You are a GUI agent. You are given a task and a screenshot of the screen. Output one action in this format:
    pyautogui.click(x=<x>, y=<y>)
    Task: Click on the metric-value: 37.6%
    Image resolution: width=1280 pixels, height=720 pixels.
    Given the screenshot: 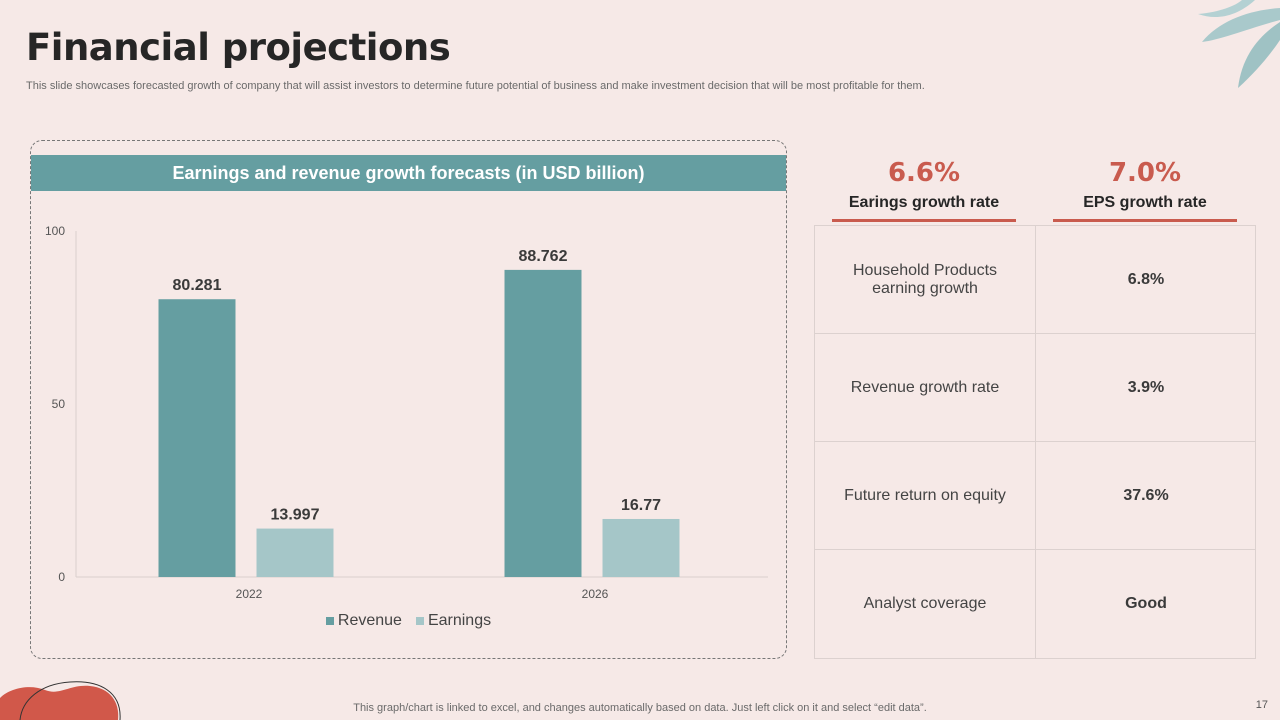 What is the action you would take?
    pyautogui.click(x=1146, y=496)
    